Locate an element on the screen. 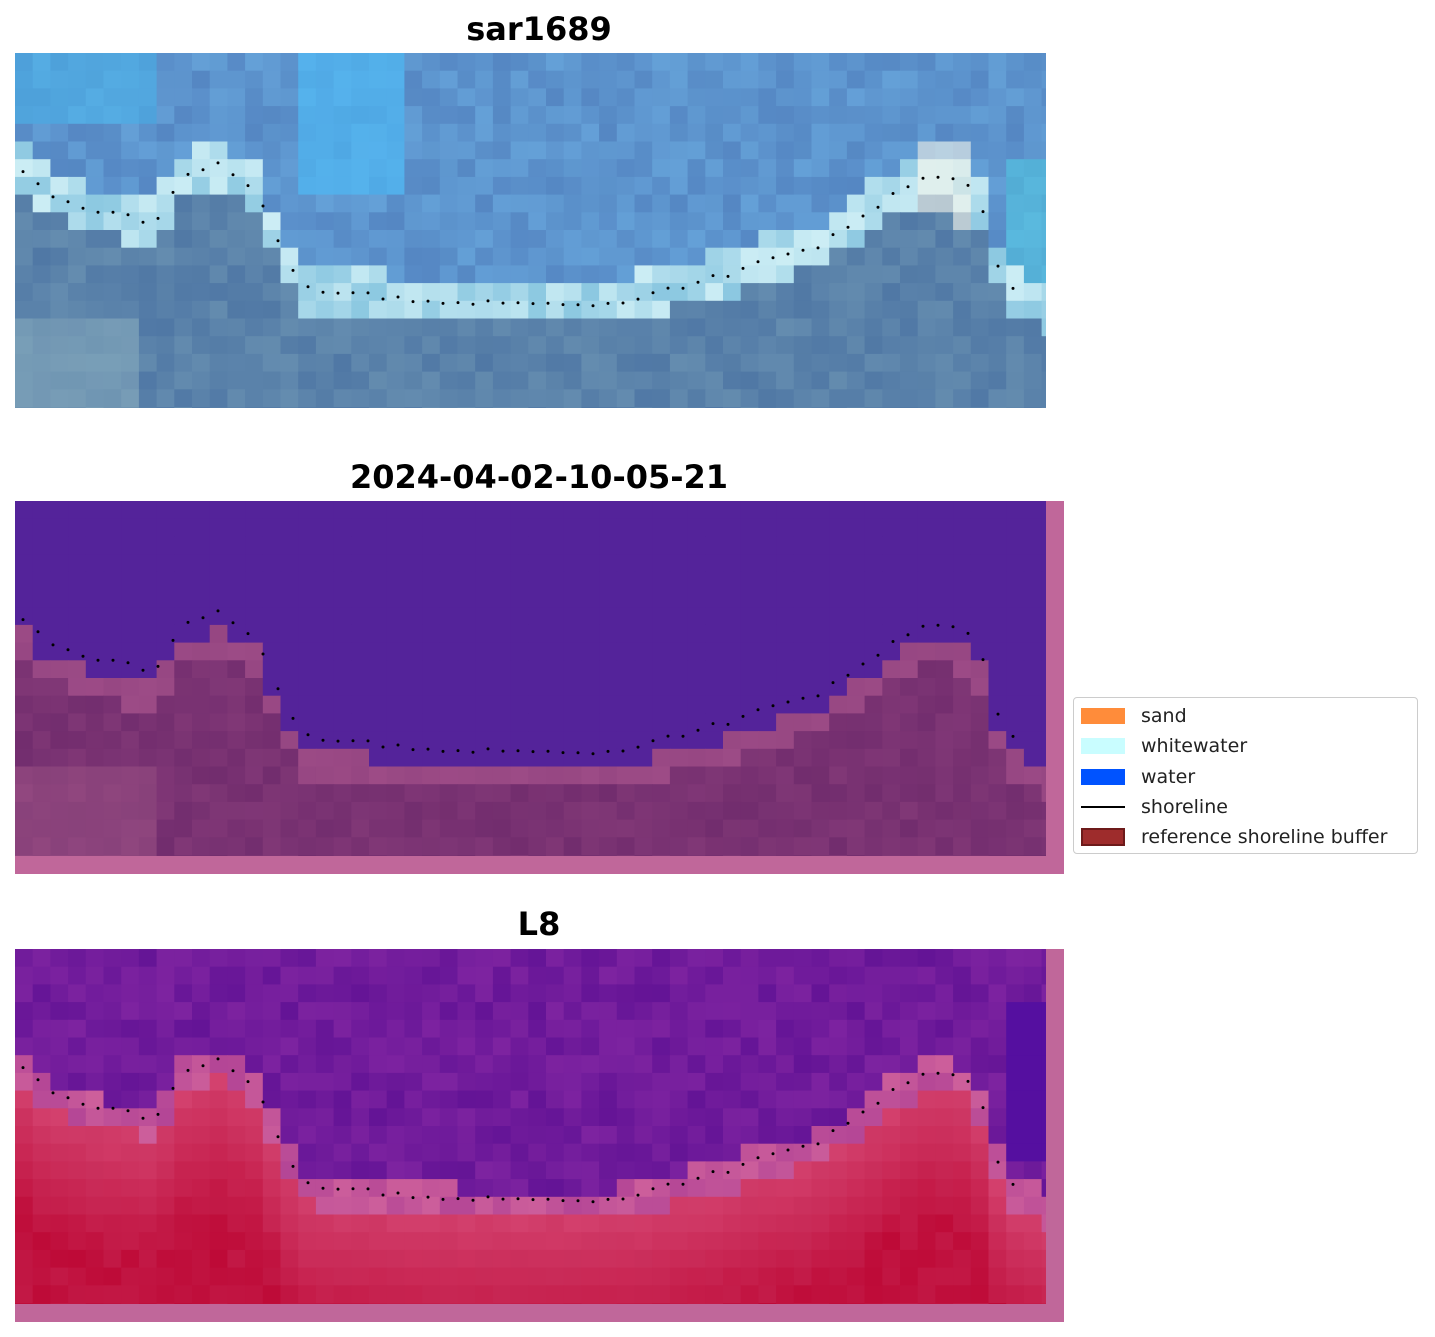  legend-label-sand: sand is located at coordinates (1164, 716).